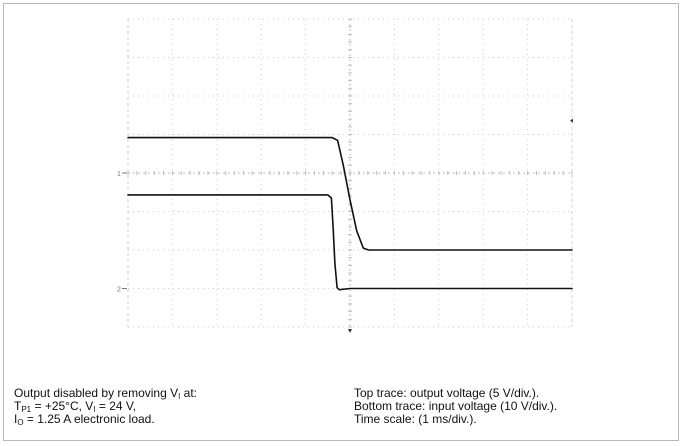  What do you see at coordinates (119, 174) in the screenshot?
I see `channel-1-label: 1` at bounding box center [119, 174].